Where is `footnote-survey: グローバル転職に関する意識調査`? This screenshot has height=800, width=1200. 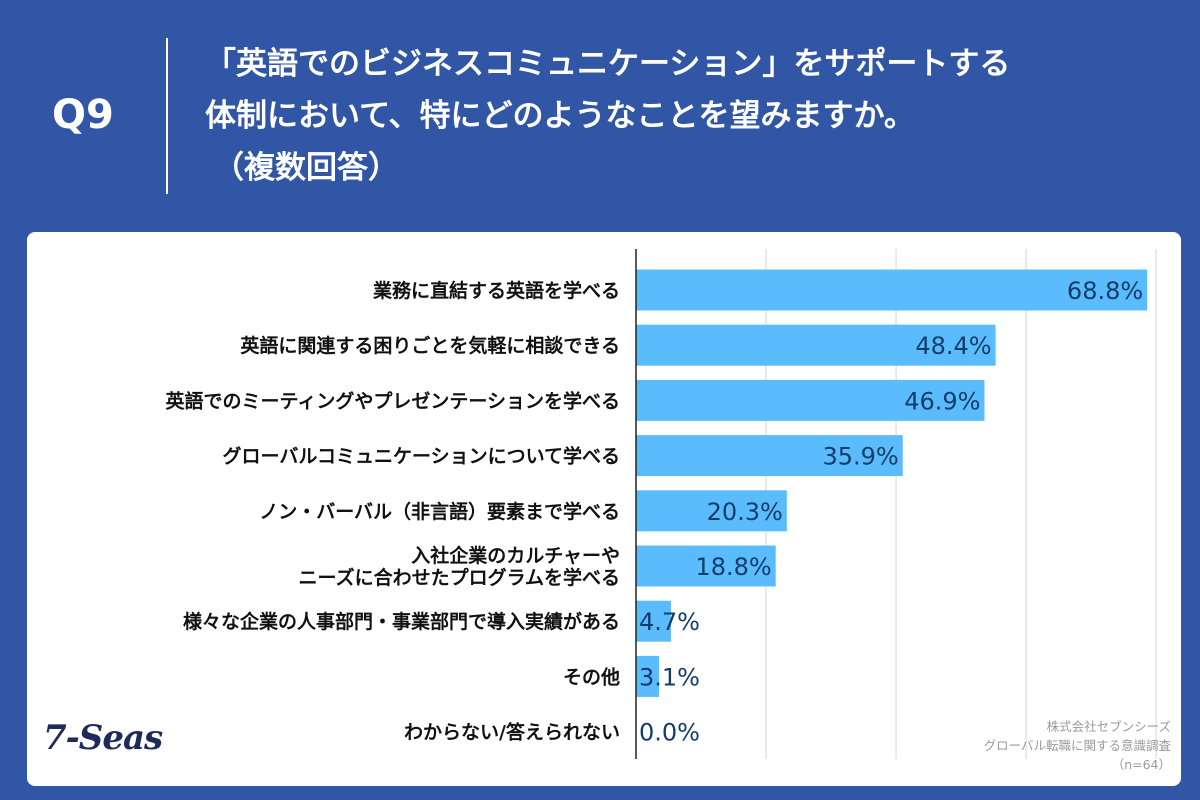 footnote-survey: グローバル転職に関する意識調査 is located at coordinates (1077, 745).